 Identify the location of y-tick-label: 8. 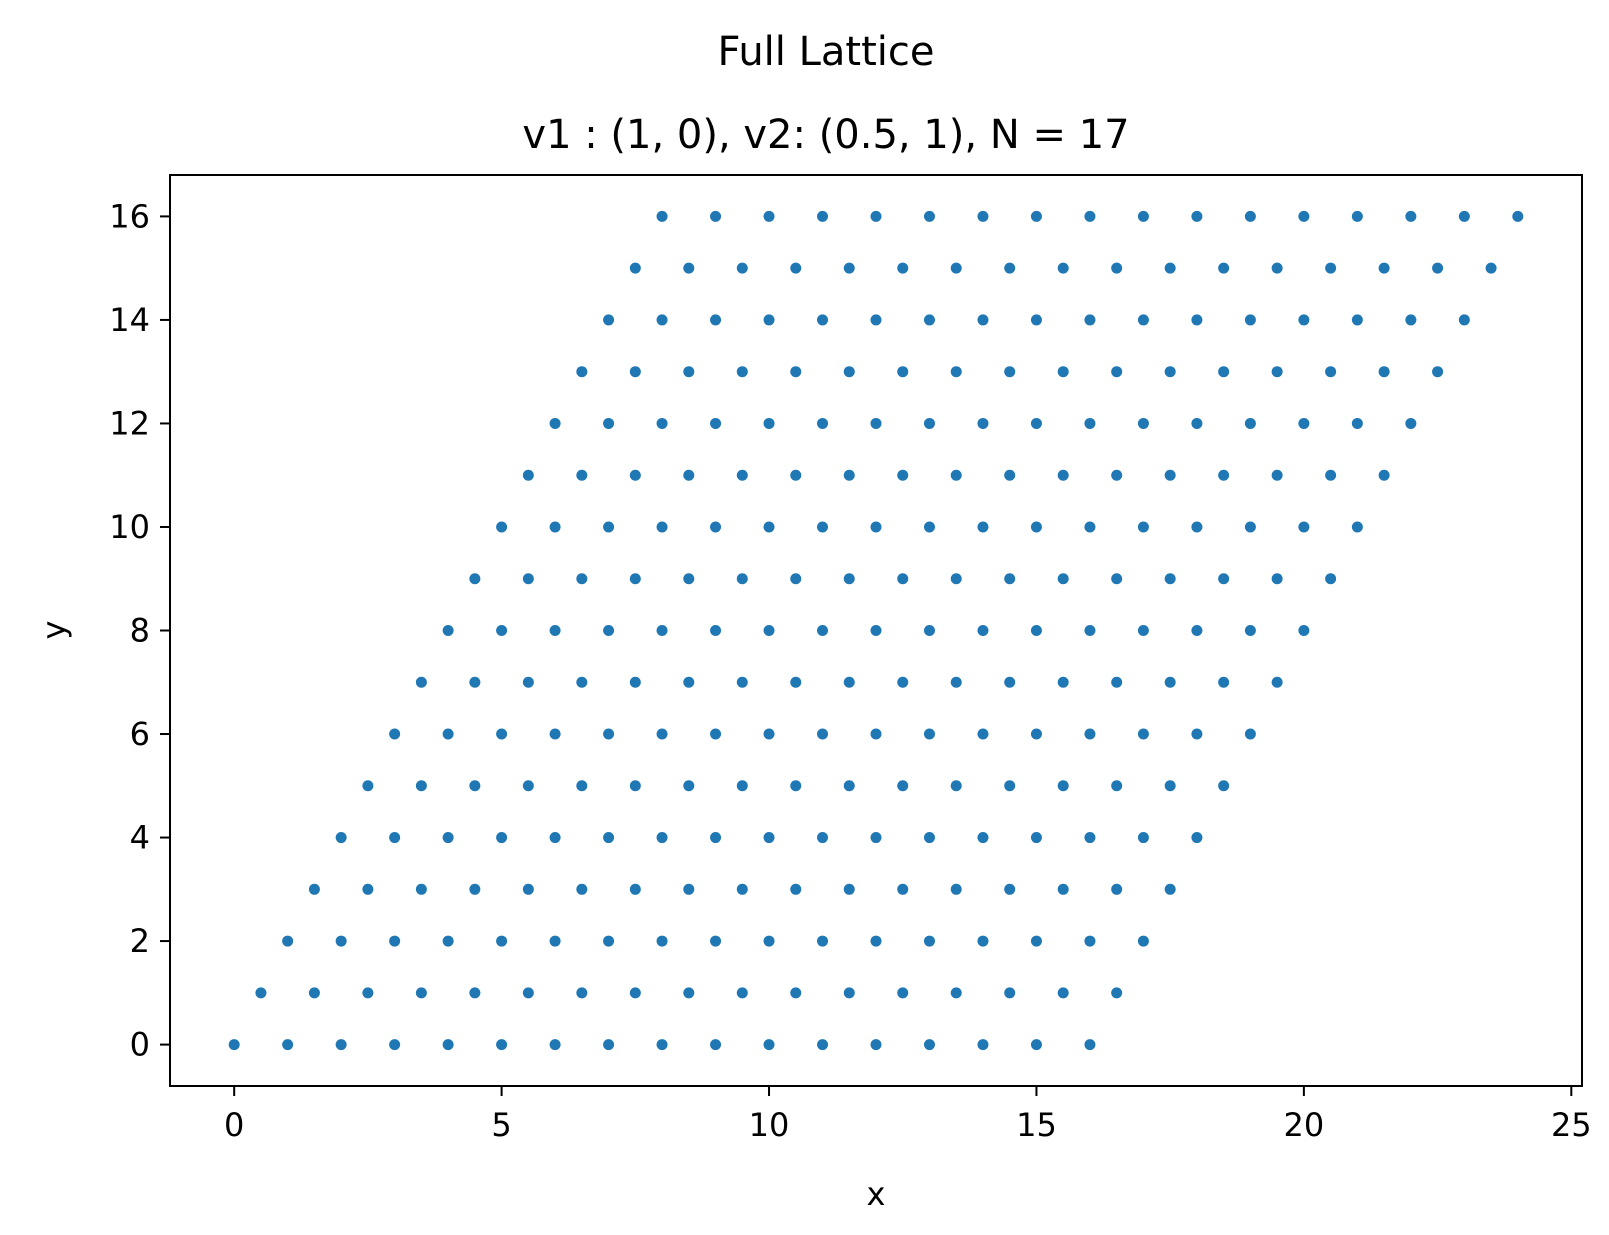
(140, 631).